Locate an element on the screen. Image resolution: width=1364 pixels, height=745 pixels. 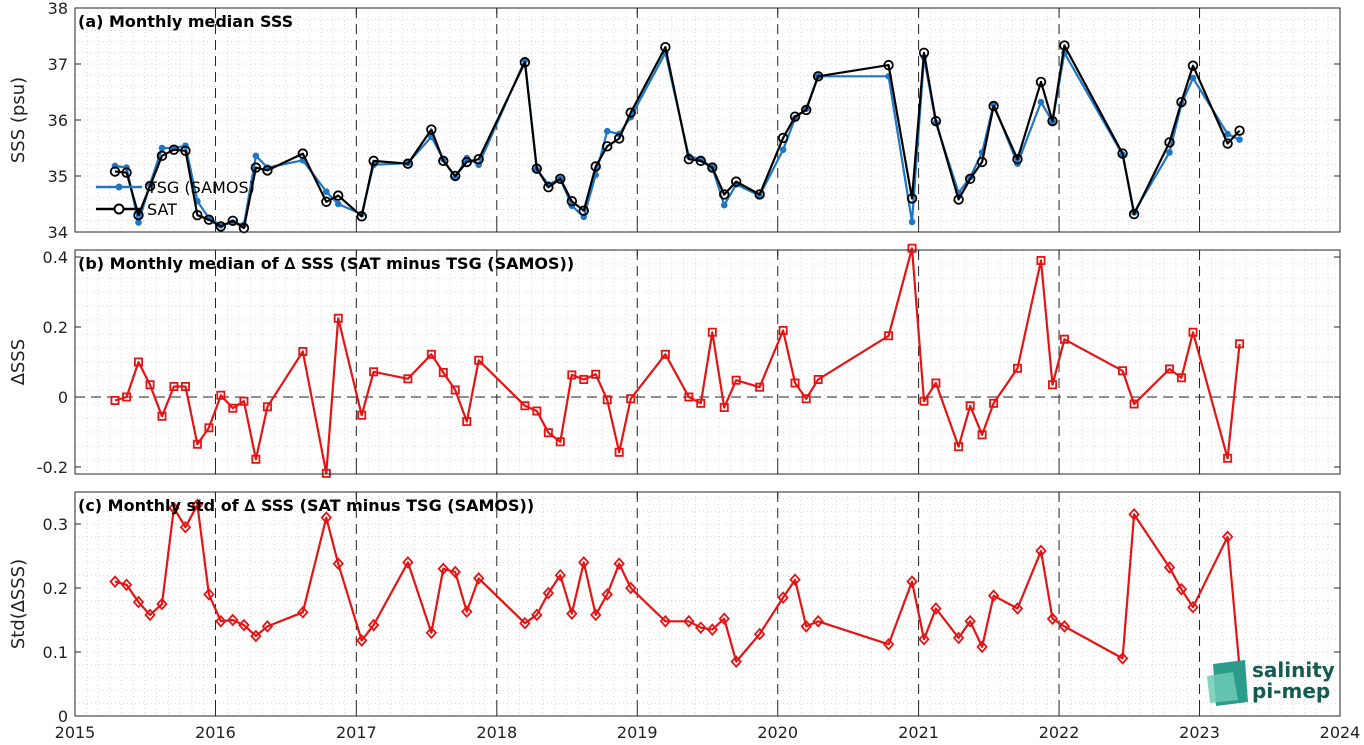
xtick-label: 2020 is located at coordinates (777, 732).